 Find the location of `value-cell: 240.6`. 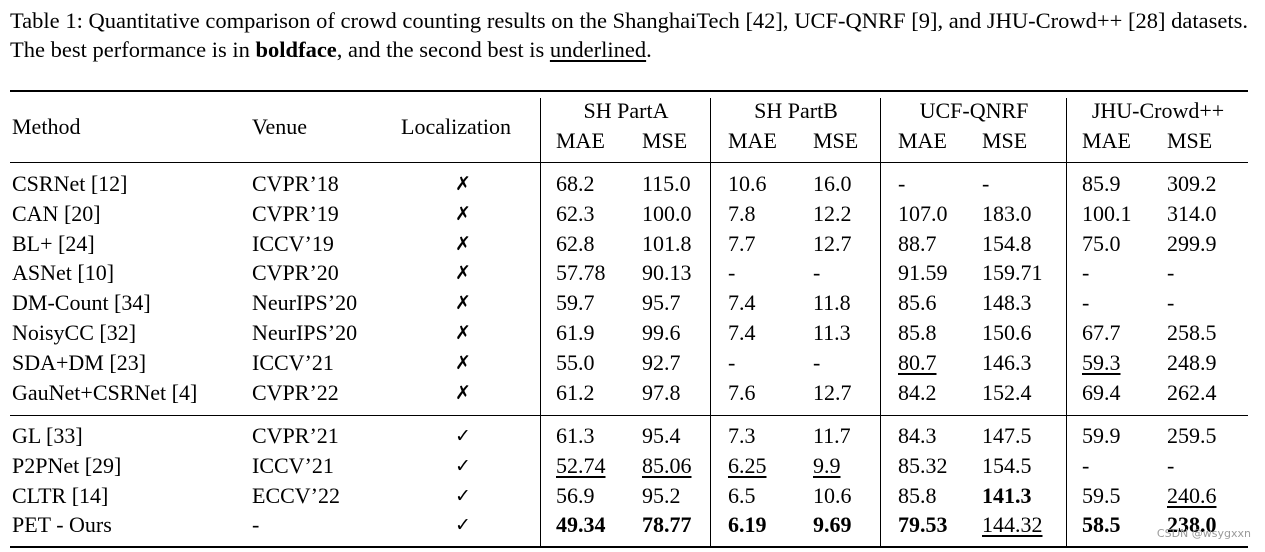

value-cell: 240.6 is located at coordinates (1192, 495).